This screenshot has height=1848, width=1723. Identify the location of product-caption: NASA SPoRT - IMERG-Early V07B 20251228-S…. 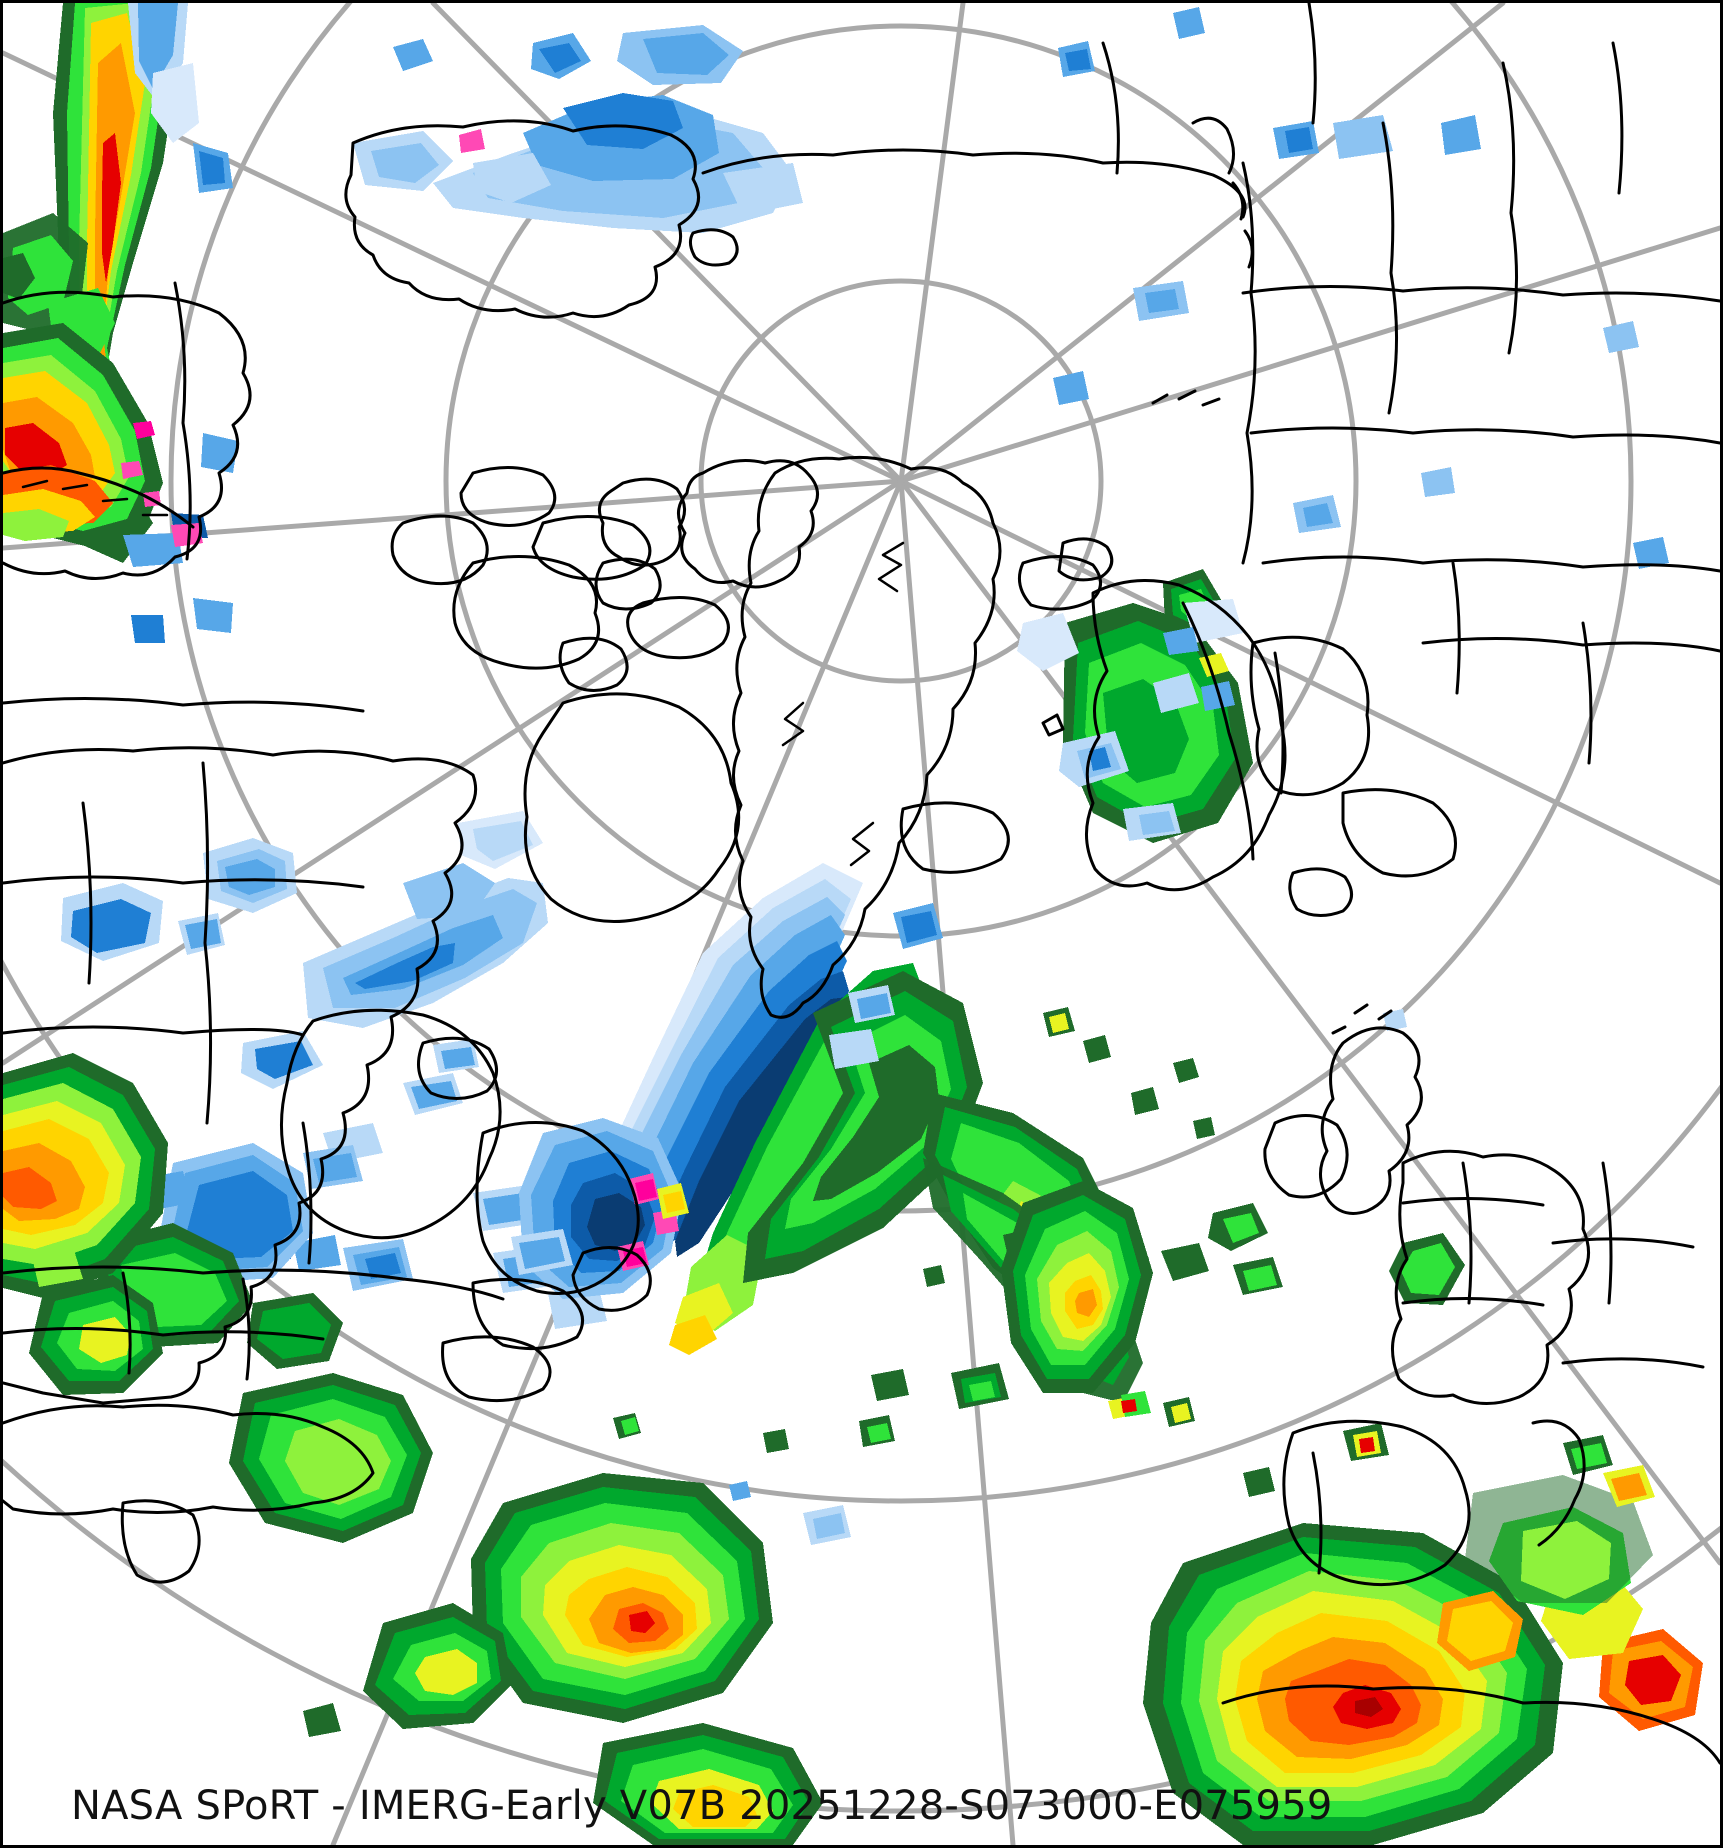
(702, 1806).